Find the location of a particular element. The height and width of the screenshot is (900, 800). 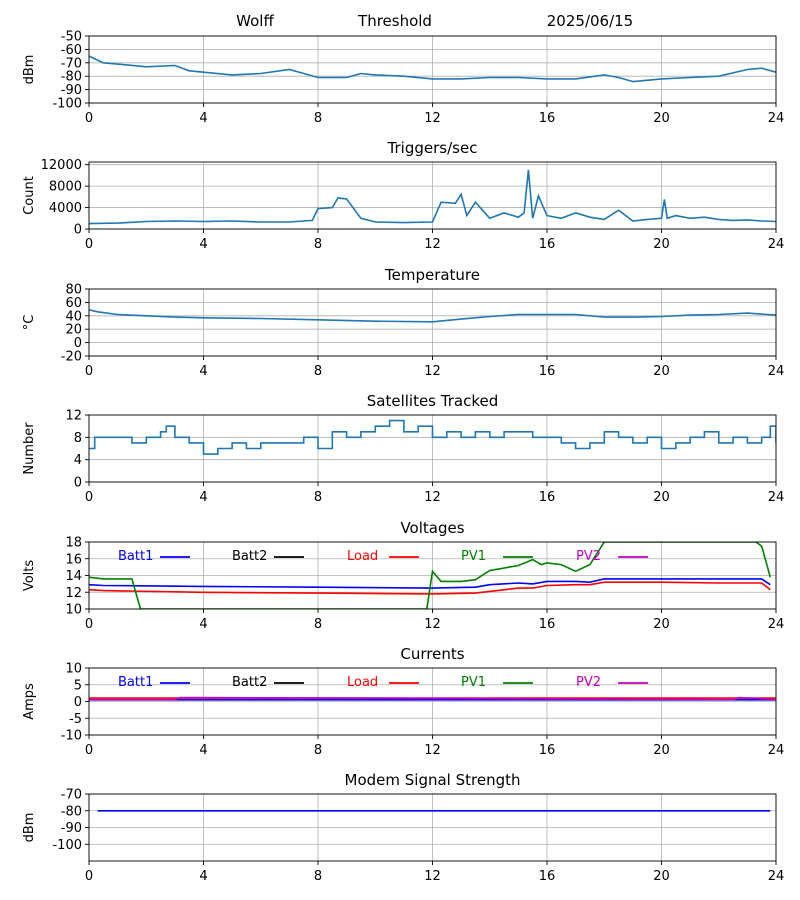

legend-label-batt1: Batt1 is located at coordinates (135, 682).